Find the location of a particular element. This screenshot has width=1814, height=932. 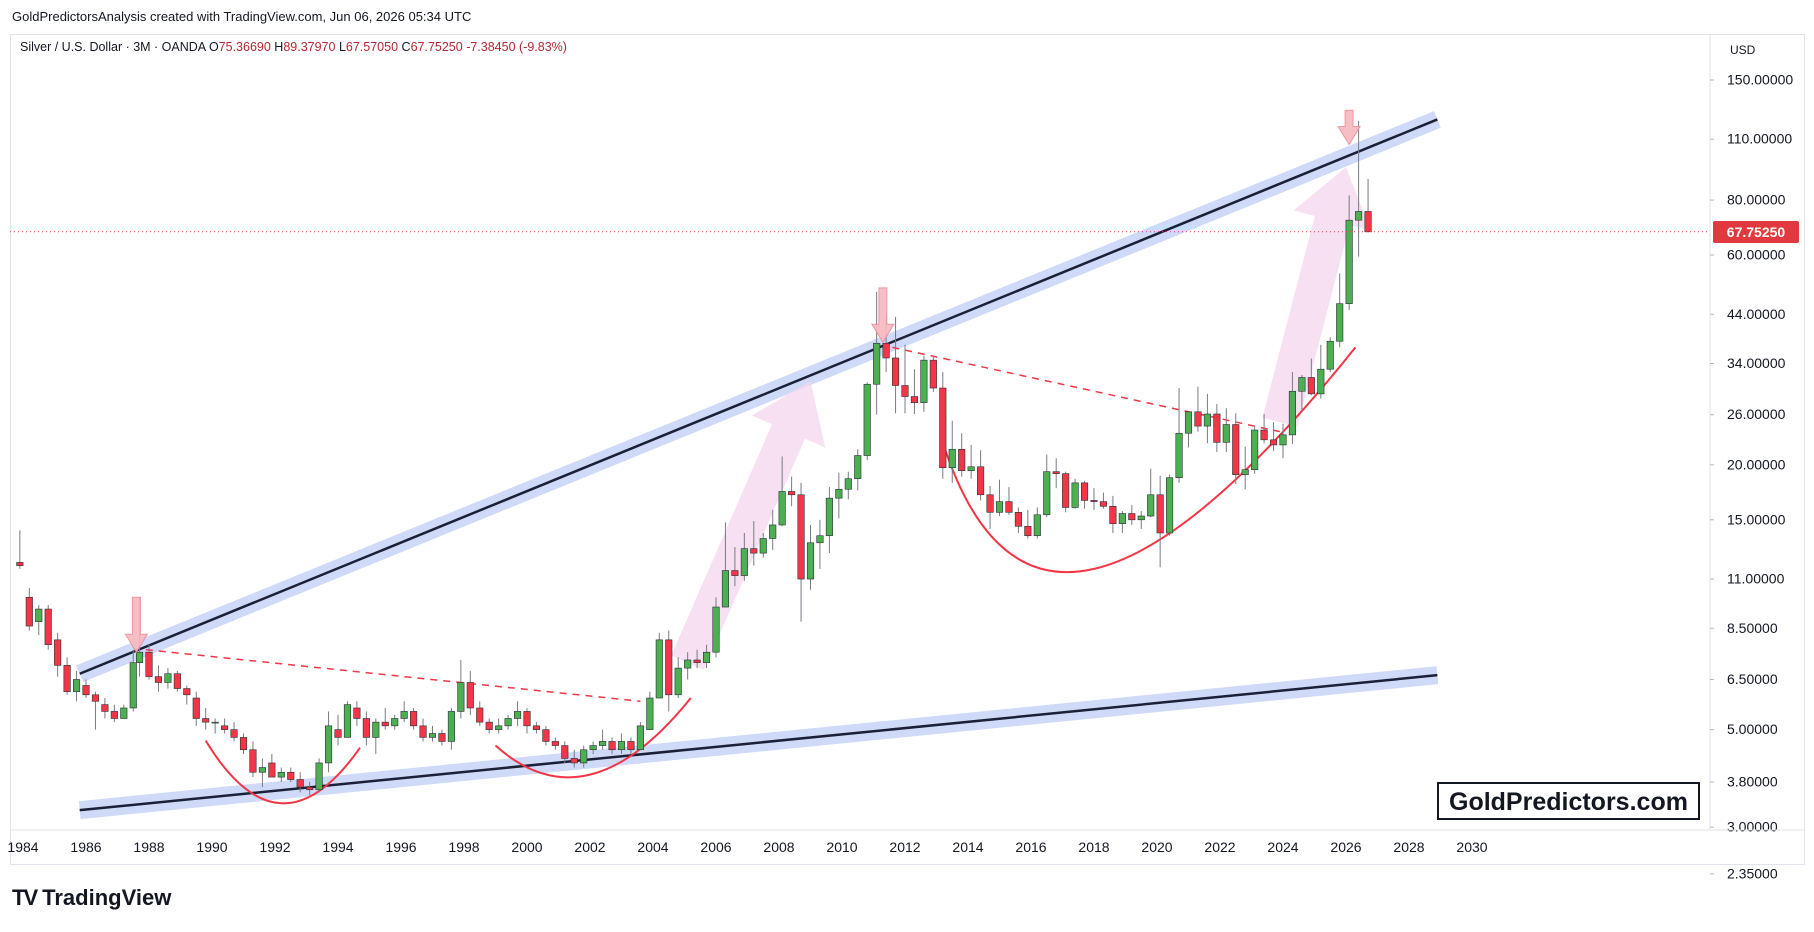

watermark-box: GoldPredictors.com is located at coordinates (1568, 801).